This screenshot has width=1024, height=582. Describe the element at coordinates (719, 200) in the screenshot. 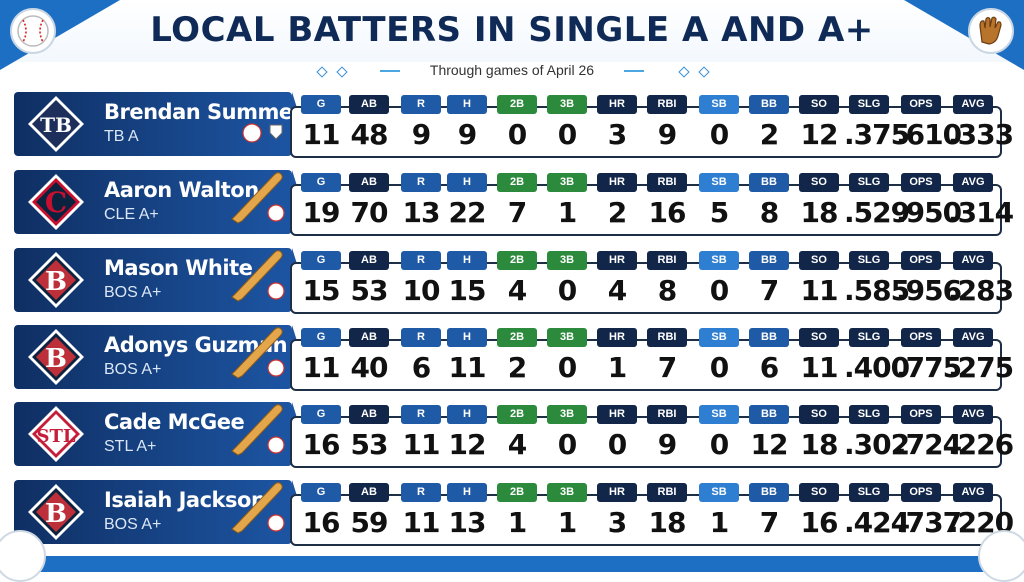

I see `stat-cell: SB 5` at that location.